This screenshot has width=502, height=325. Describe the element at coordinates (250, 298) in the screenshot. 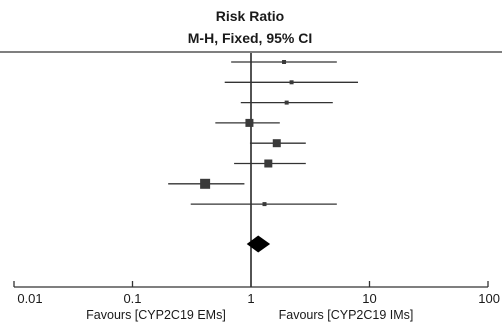

I see `x-tick-label: 1` at that location.